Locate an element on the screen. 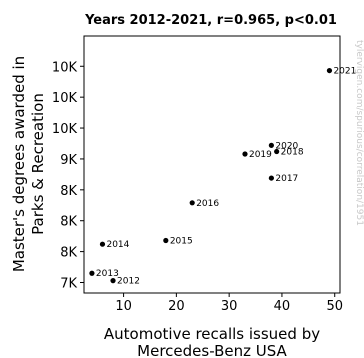 This screenshot has width=364, height=358. data-point-label: 2012 is located at coordinates (128, 282).